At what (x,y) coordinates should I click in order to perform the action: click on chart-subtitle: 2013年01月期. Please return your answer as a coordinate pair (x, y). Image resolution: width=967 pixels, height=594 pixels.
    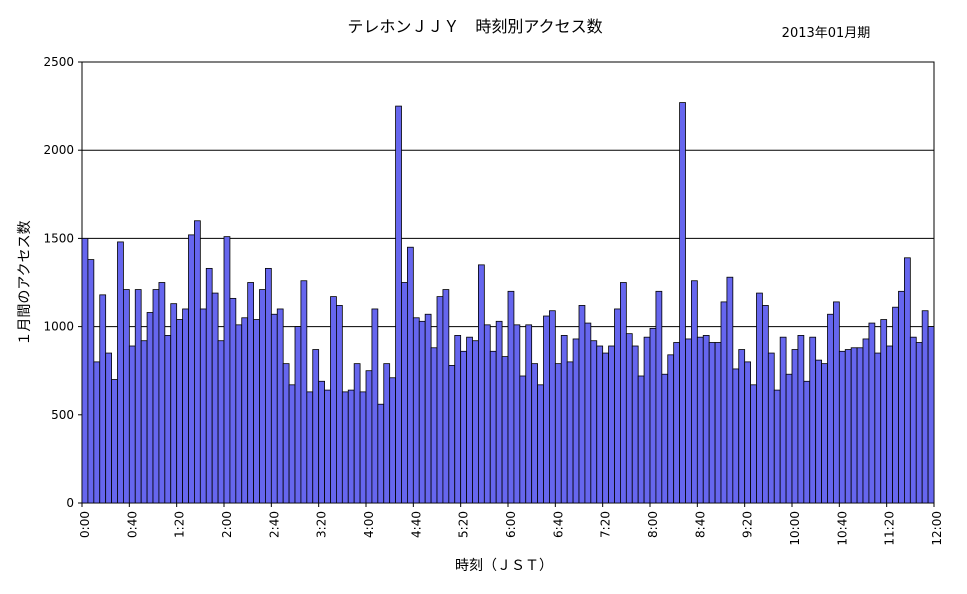
    Looking at the image, I should click on (826, 33).